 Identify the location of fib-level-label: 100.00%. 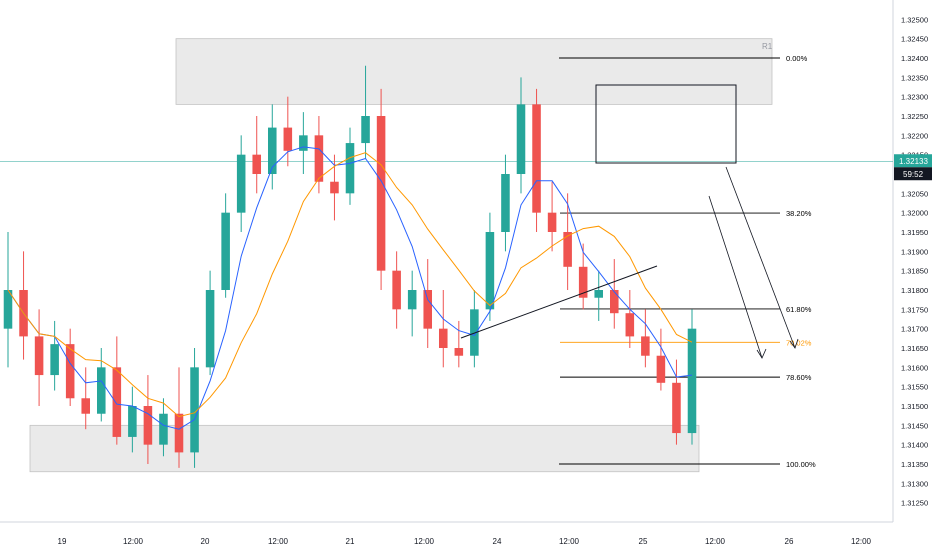
(801, 464).